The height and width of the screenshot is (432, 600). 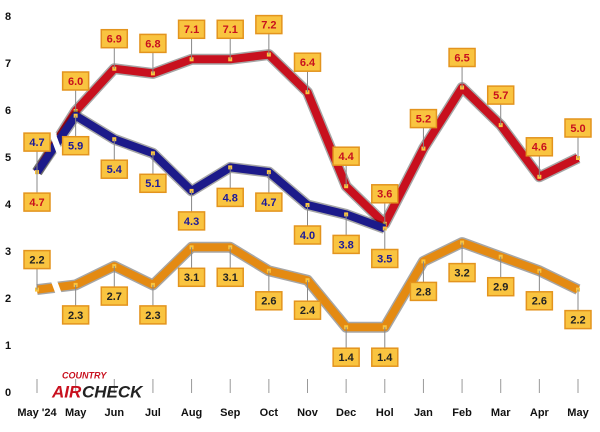 I want to click on data-label: 5.1, so click(x=152, y=184).